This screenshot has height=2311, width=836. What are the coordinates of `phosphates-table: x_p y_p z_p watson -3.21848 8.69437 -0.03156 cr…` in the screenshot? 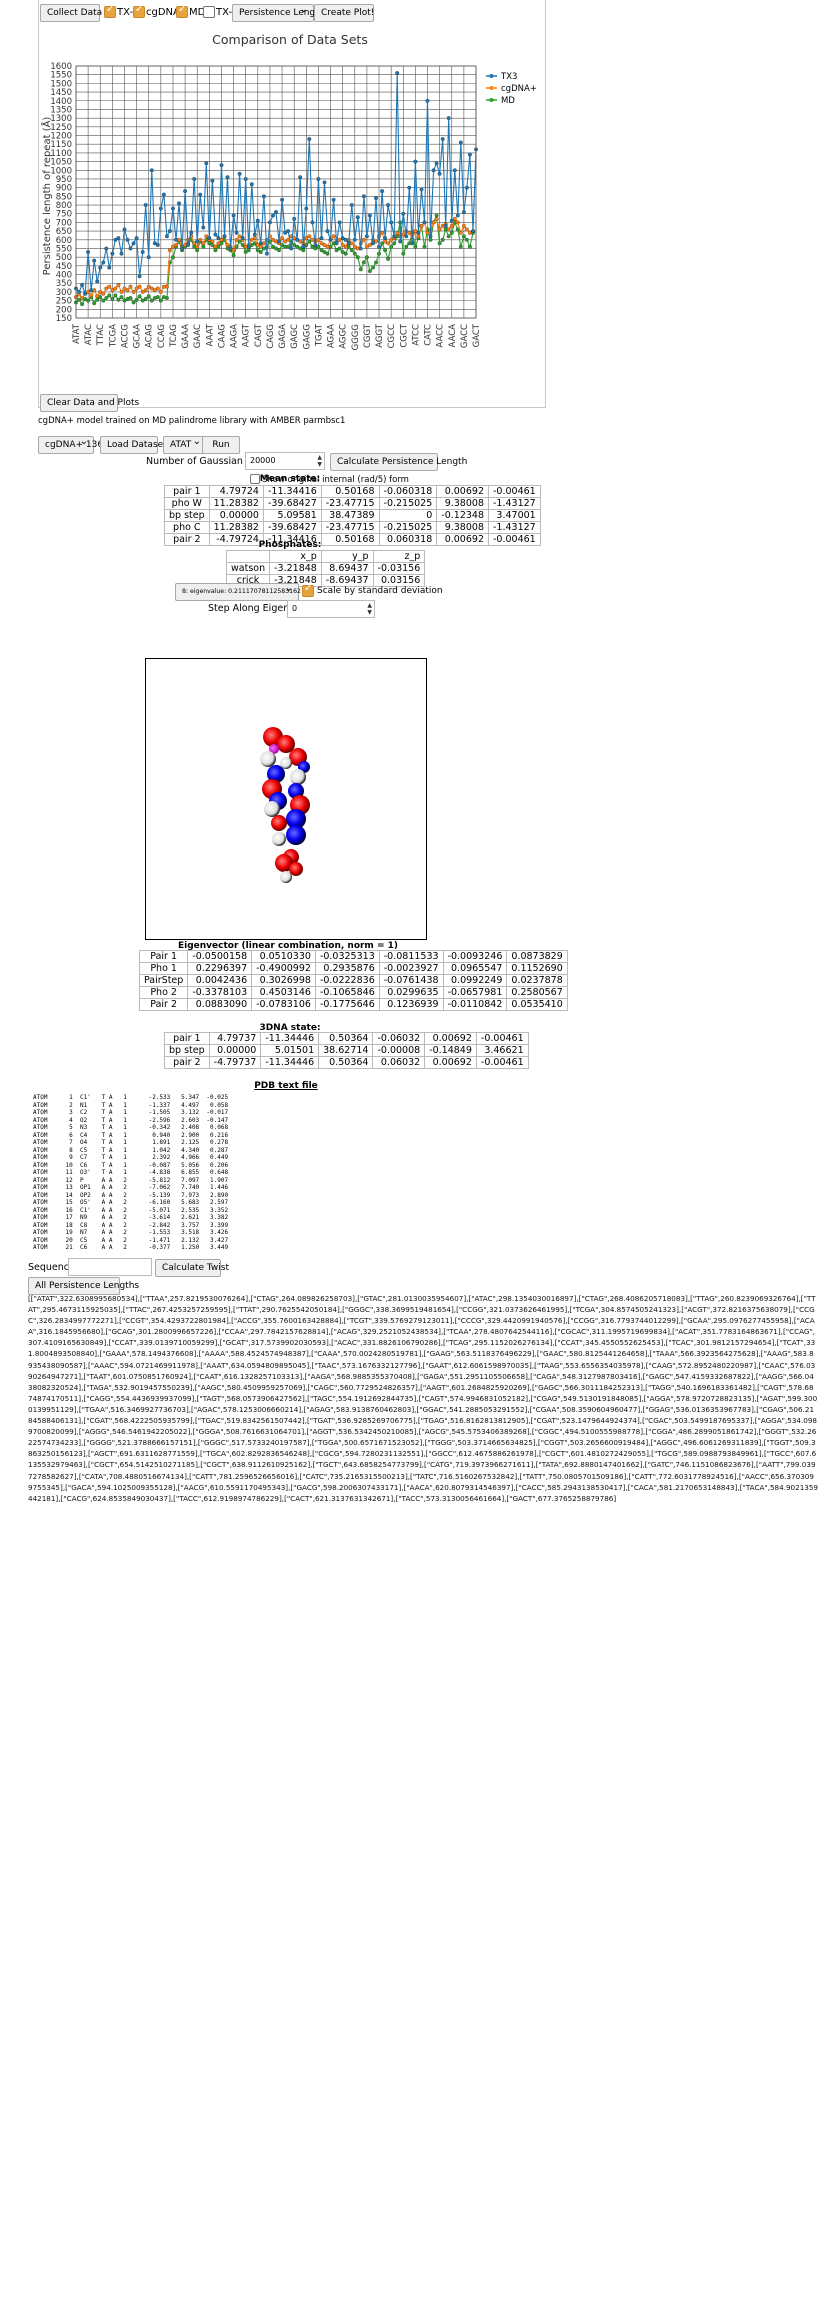 It's located at (325, 568).